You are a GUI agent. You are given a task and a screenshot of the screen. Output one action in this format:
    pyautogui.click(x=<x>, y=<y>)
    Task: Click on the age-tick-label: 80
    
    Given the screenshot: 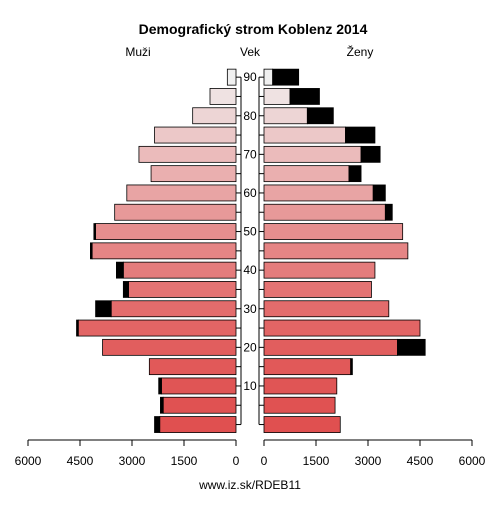 What is the action you would take?
    pyautogui.click(x=250, y=116)
    